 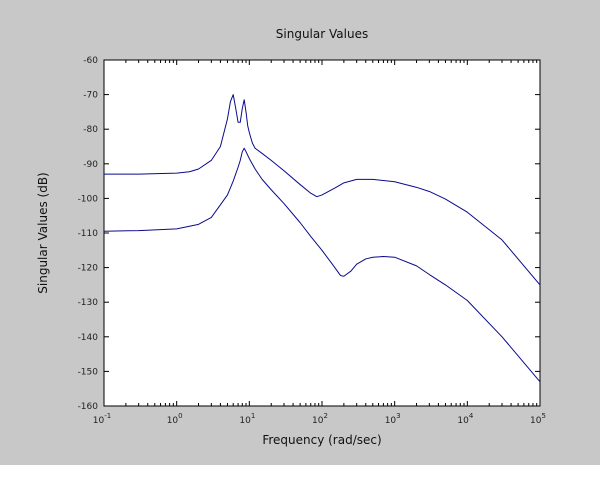 What do you see at coordinates (88, 234) in the screenshot?
I see `y-tick-label: -110` at bounding box center [88, 234].